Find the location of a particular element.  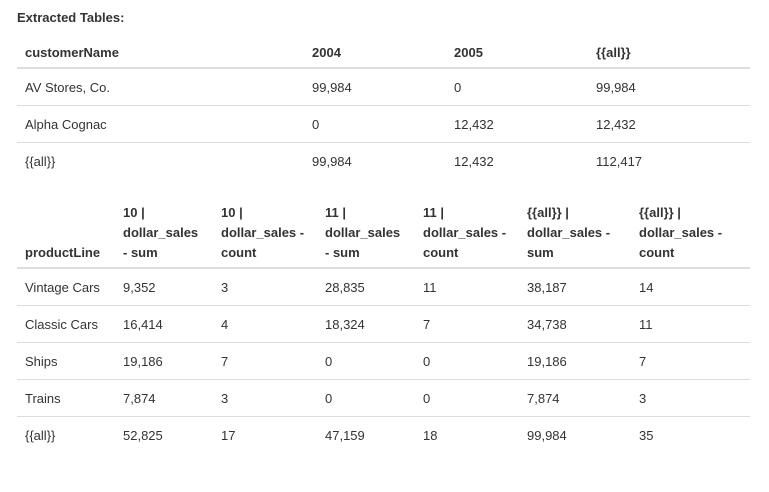

table-cell: 14 is located at coordinates (646, 287).